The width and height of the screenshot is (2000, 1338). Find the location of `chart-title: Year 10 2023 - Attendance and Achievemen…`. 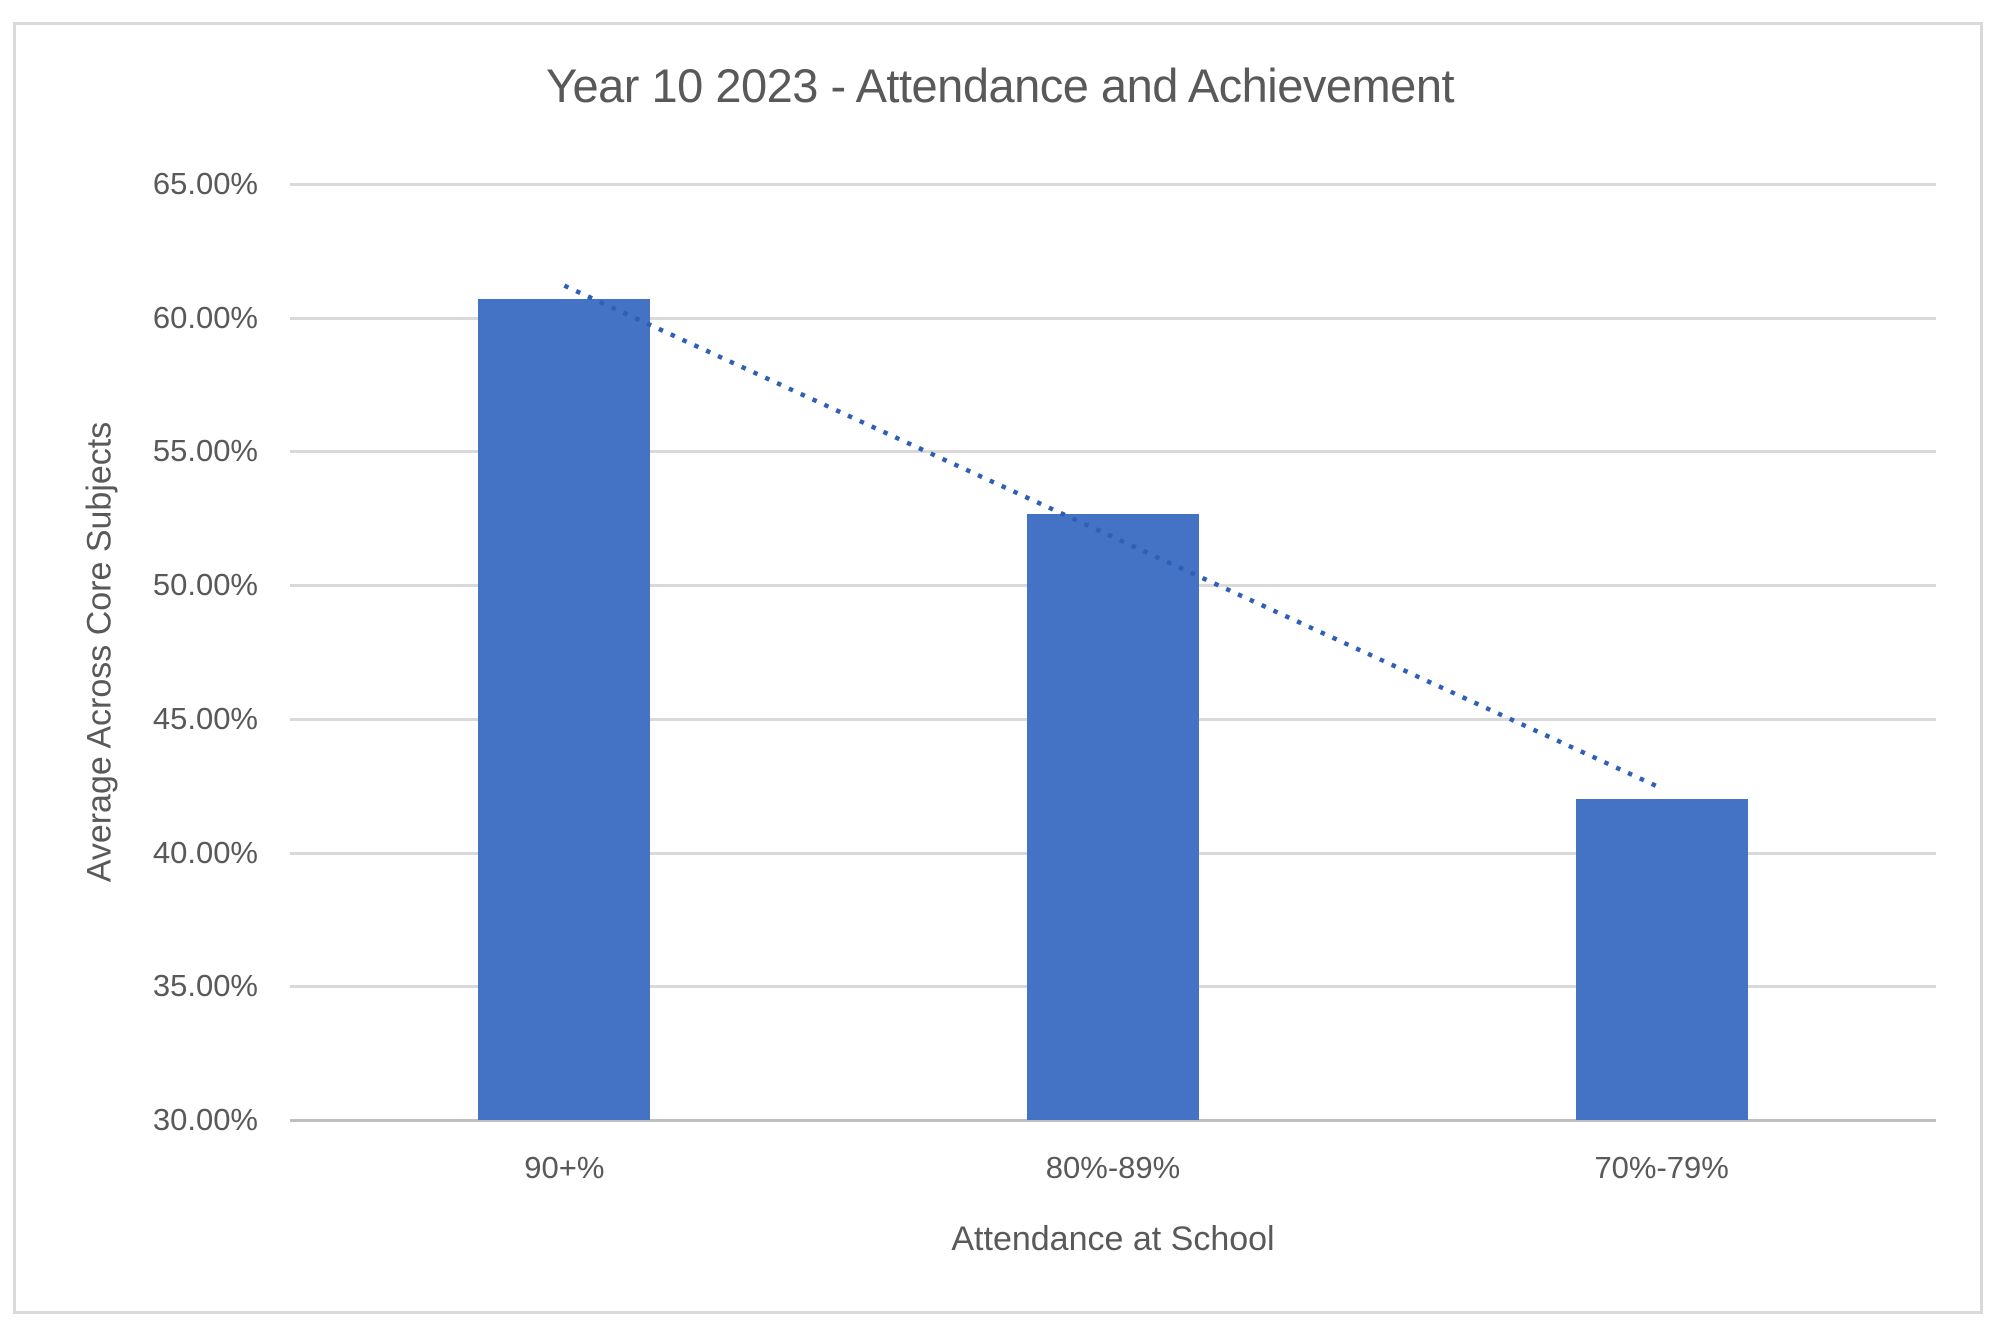

chart-title: Year 10 2023 - Attendance and Achievemen… is located at coordinates (1000, 85).